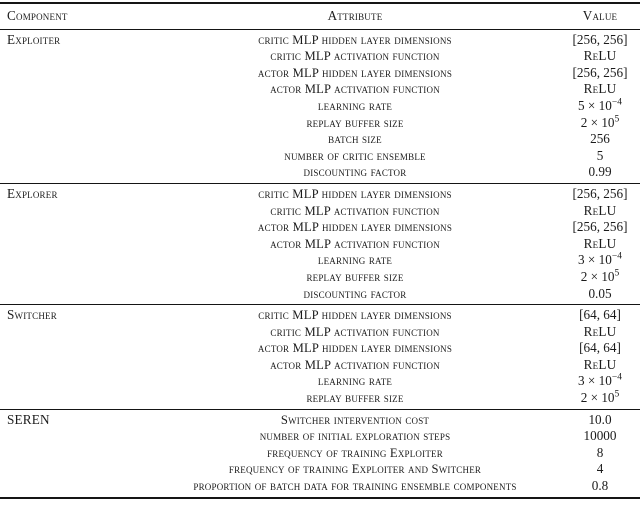 The image size is (640, 509). I want to click on attribute-cell: Switcher intervention cost, so click(355, 419).